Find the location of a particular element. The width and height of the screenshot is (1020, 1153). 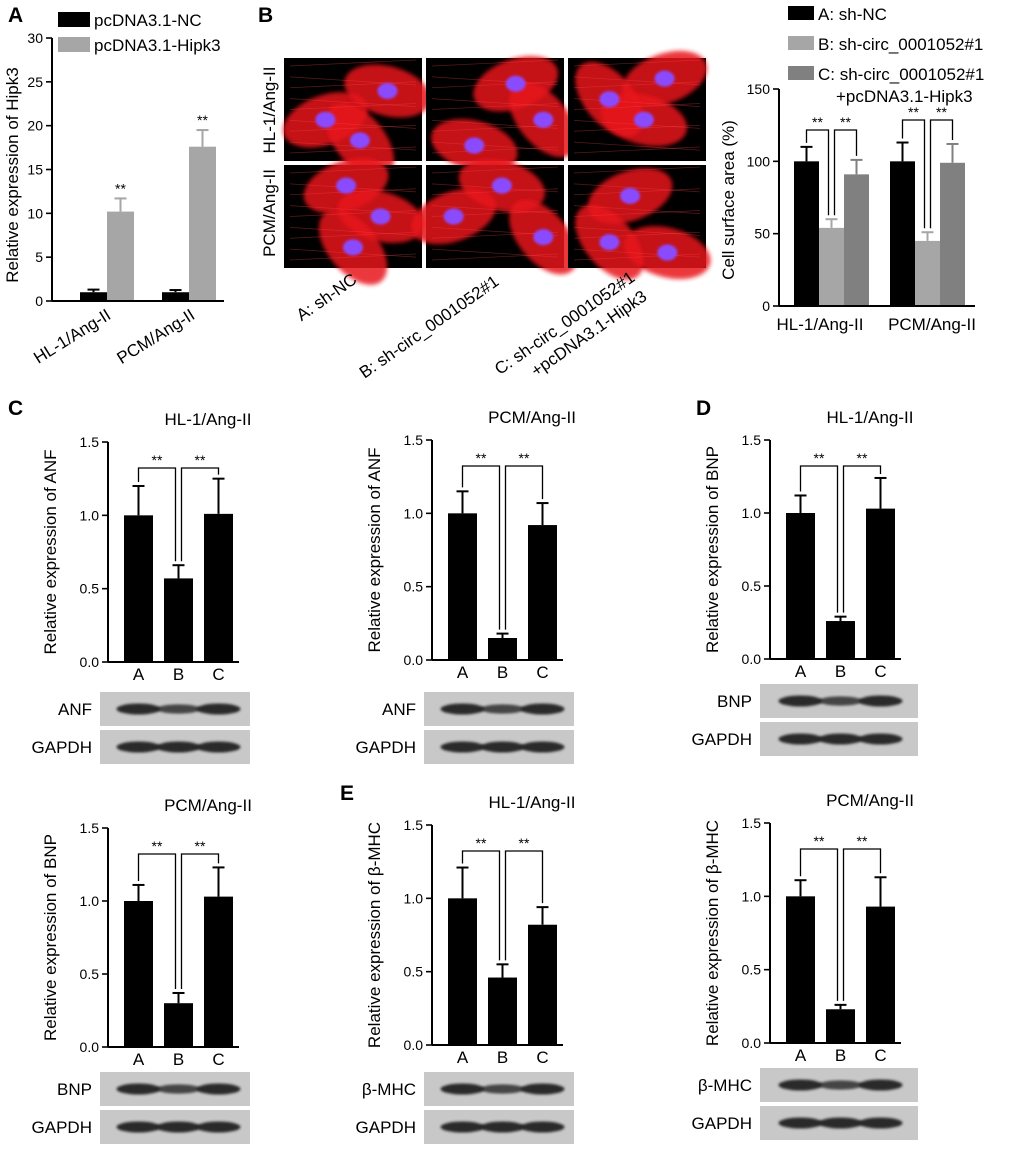

y-tick-label: 150 is located at coordinates (759, 89).